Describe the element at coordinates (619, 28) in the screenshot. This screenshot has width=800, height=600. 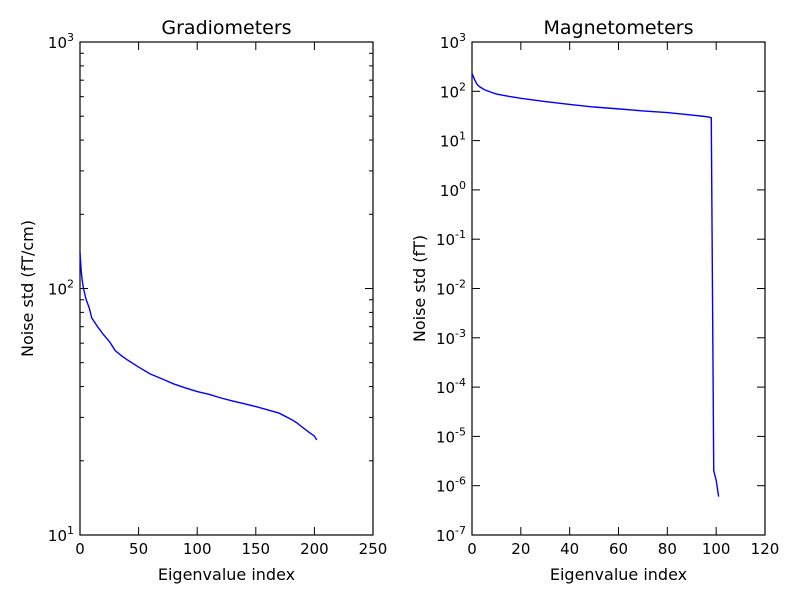
I see `chart-title: Magnetometers` at that location.